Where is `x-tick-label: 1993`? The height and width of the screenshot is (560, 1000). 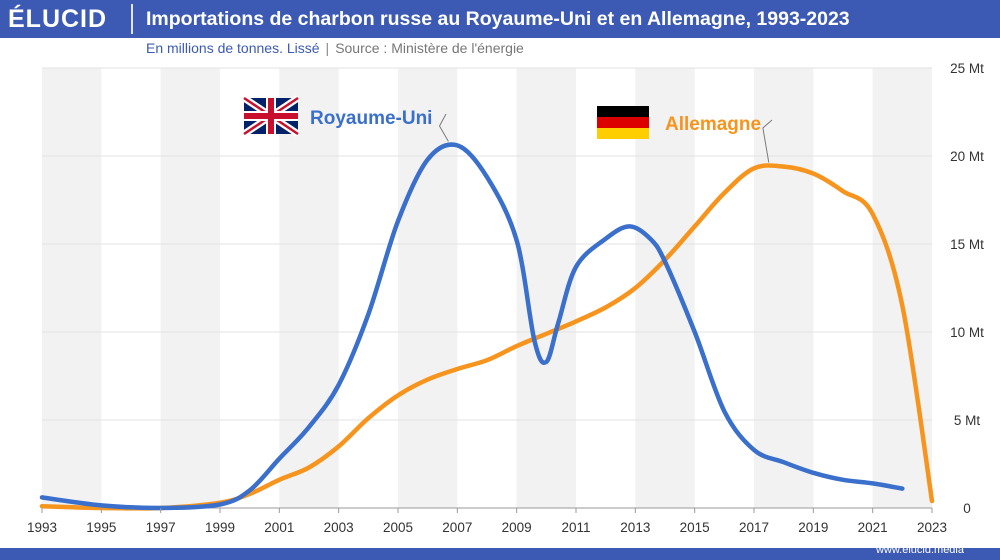
x-tick-label: 1993 is located at coordinates (42, 527).